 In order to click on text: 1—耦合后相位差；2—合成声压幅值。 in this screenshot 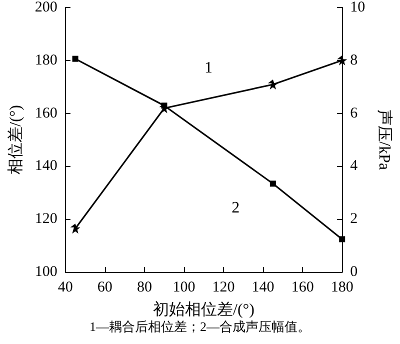, I will do `click(200, 326)`.